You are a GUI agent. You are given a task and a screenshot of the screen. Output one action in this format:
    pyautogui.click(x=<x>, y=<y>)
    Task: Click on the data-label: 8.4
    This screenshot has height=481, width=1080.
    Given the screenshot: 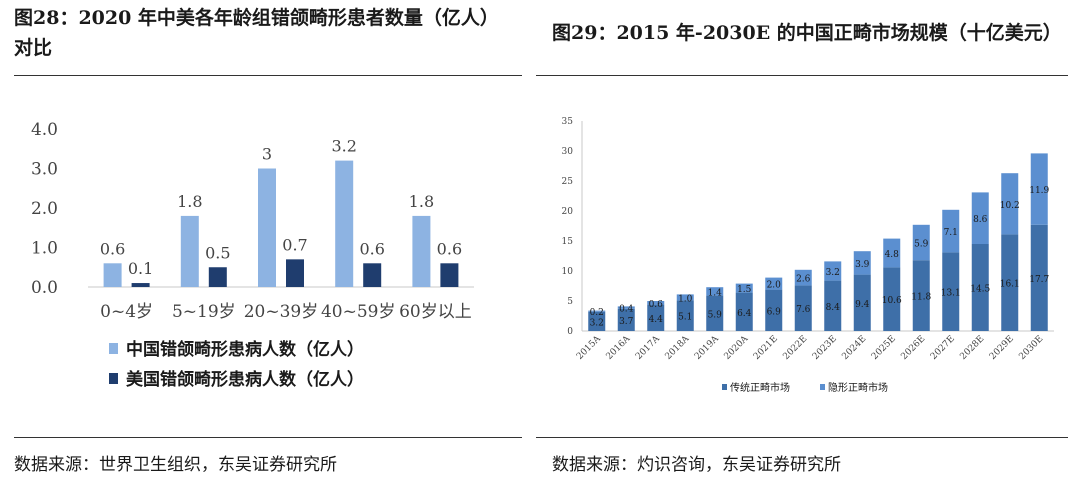 What is the action you would take?
    pyautogui.click(x=833, y=308)
    